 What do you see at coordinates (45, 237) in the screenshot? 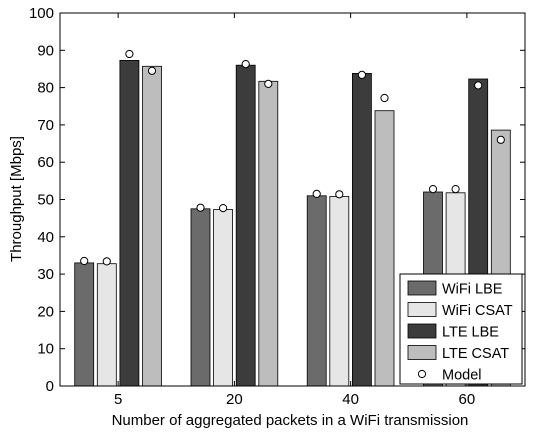
I see `y-tick-label-40: 40` at bounding box center [45, 237].